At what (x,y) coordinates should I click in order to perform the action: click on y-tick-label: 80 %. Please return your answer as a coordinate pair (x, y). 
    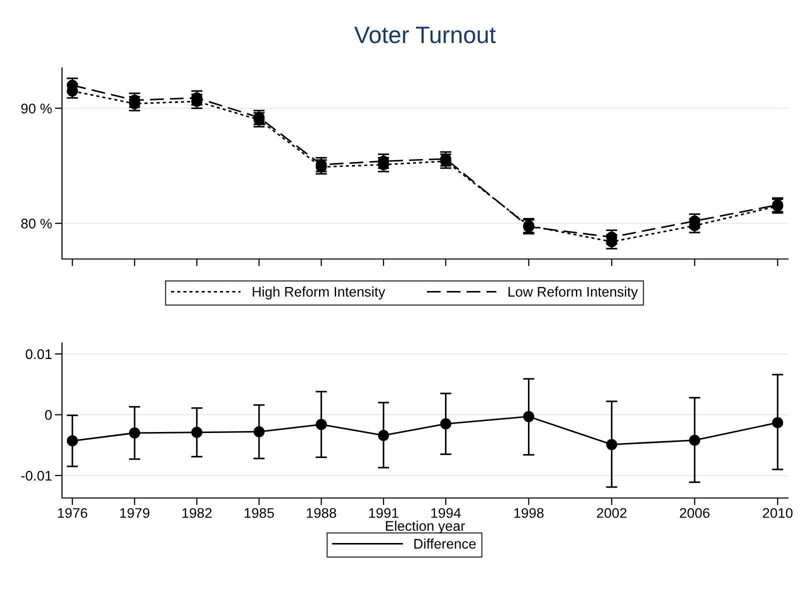
    Looking at the image, I should click on (36, 223).